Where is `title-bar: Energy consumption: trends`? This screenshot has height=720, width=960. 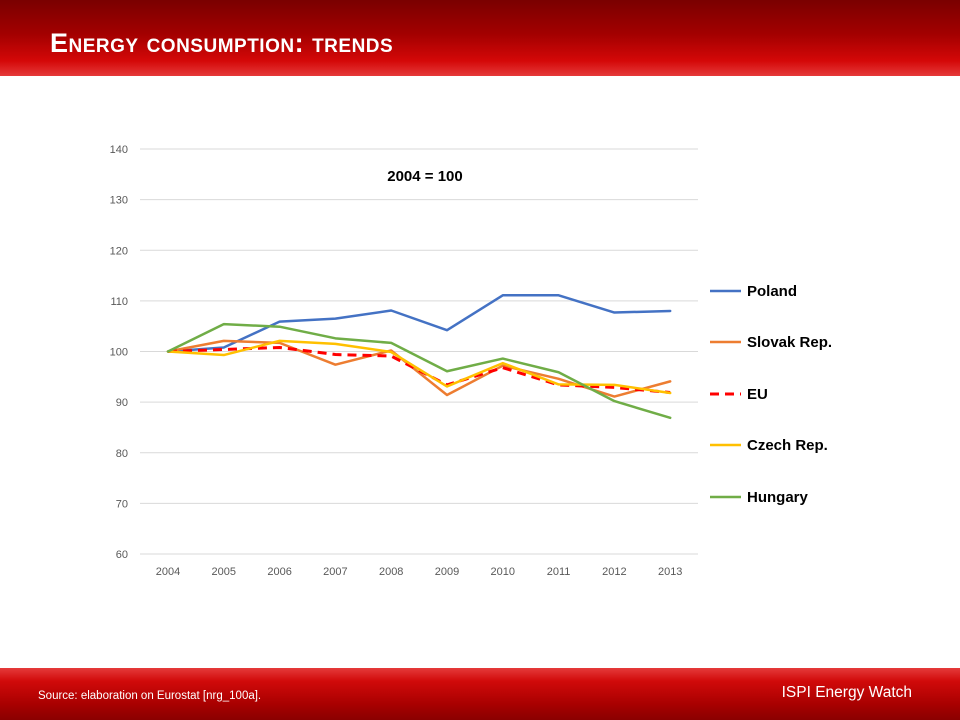 title-bar: Energy consumption: trends is located at coordinates (480, 38).